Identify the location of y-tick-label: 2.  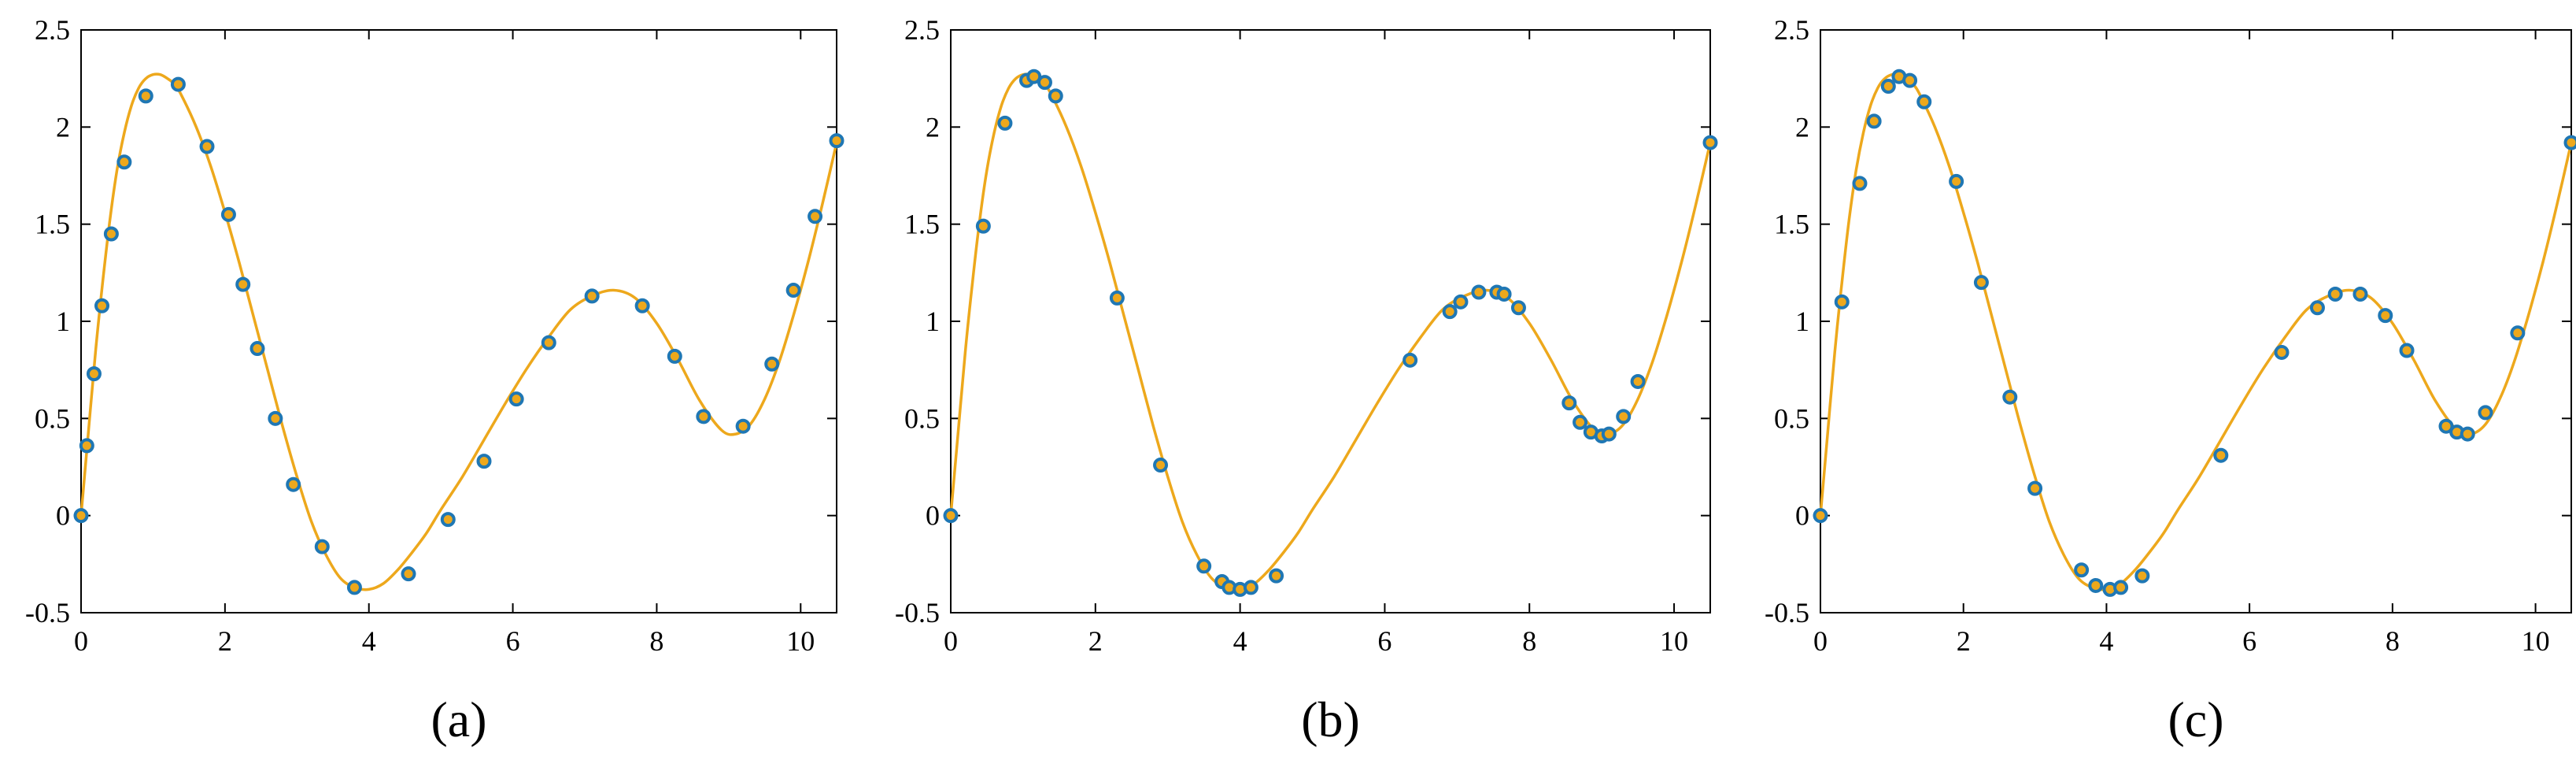
(63, 127).